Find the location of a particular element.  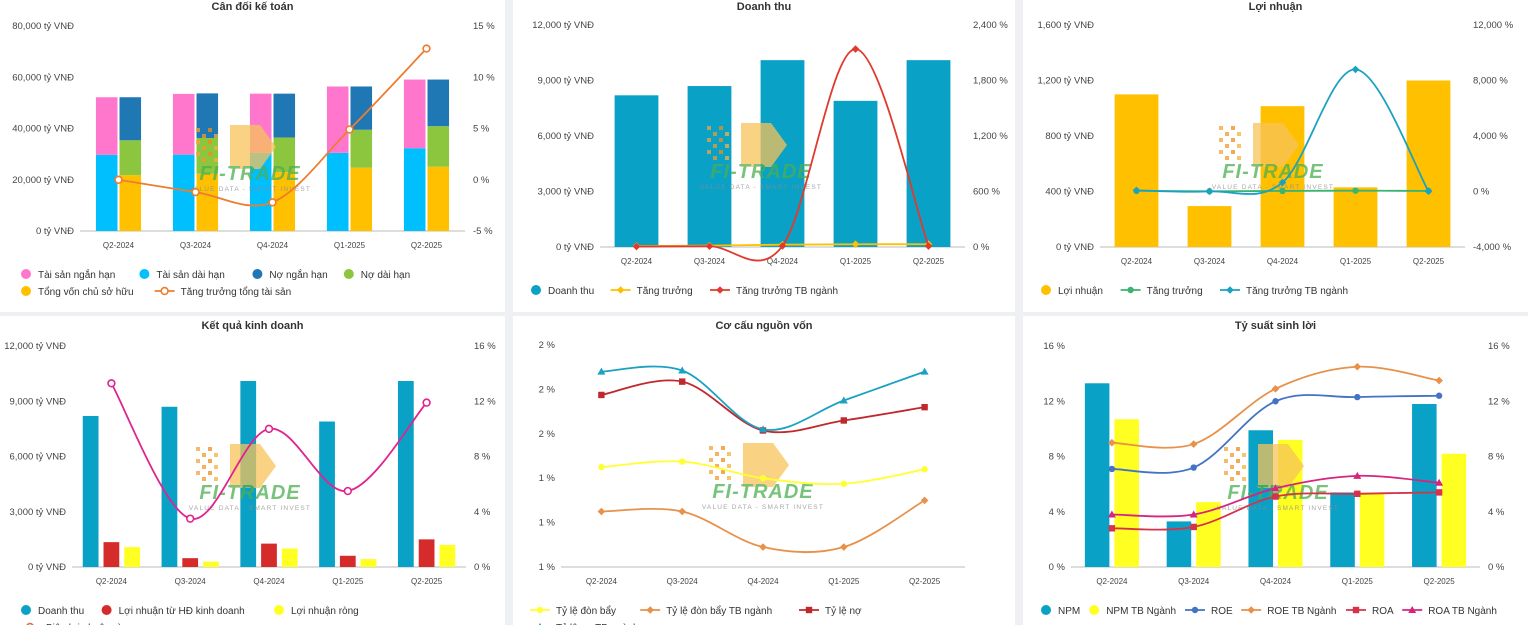

y-left-tick-label: 1,600 tỷ VNĐ is located at coordinates (1066, 25).